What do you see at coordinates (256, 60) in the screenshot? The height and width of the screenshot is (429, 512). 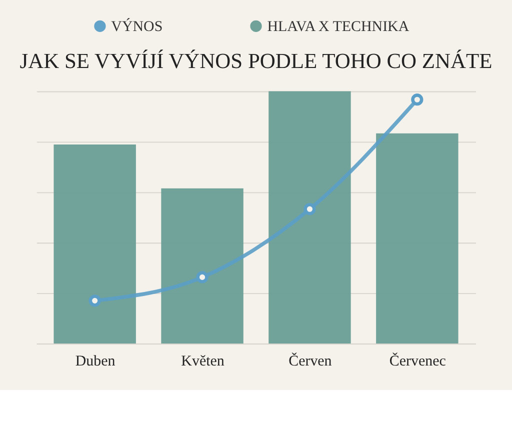 I see `chart-title: JAK SE VYVÍJÍ VÝNOS PODLE TOHO CO ZNÁTE` at bounding box center [256, 60].